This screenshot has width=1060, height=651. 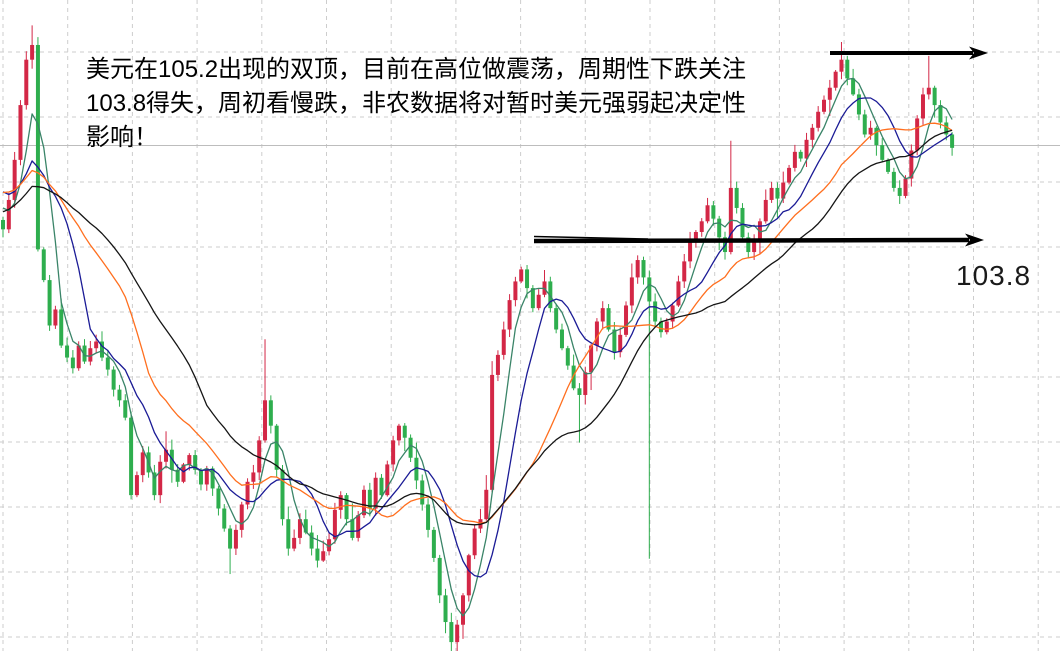 I want to click on stray-stroke, so click(x=591, y=237).